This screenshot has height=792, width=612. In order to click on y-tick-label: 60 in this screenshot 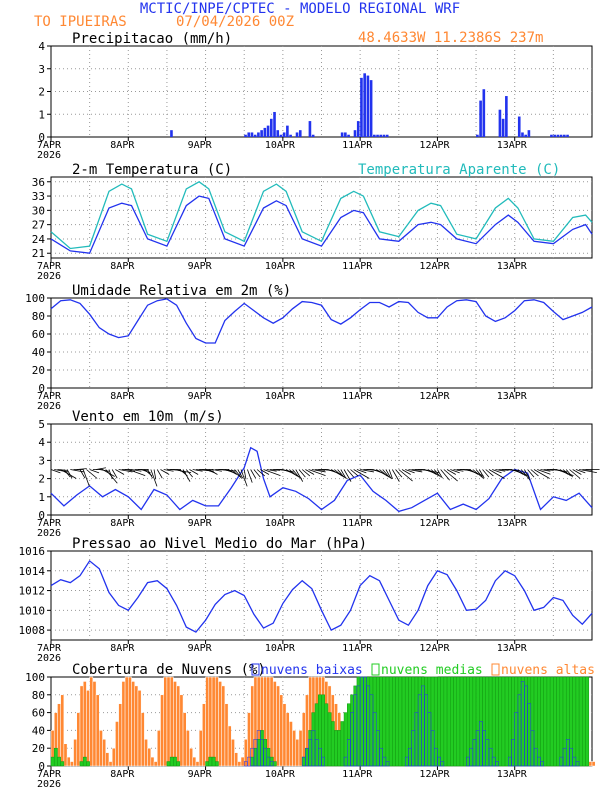, I will do `click(38, 334)`.